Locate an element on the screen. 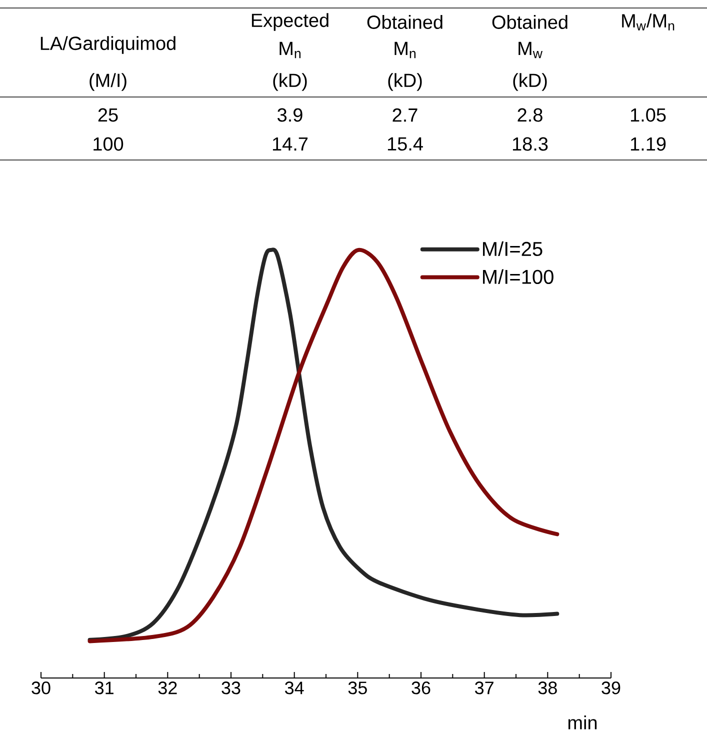  x-tick-label: 39 is located at coordinates (611, 688).